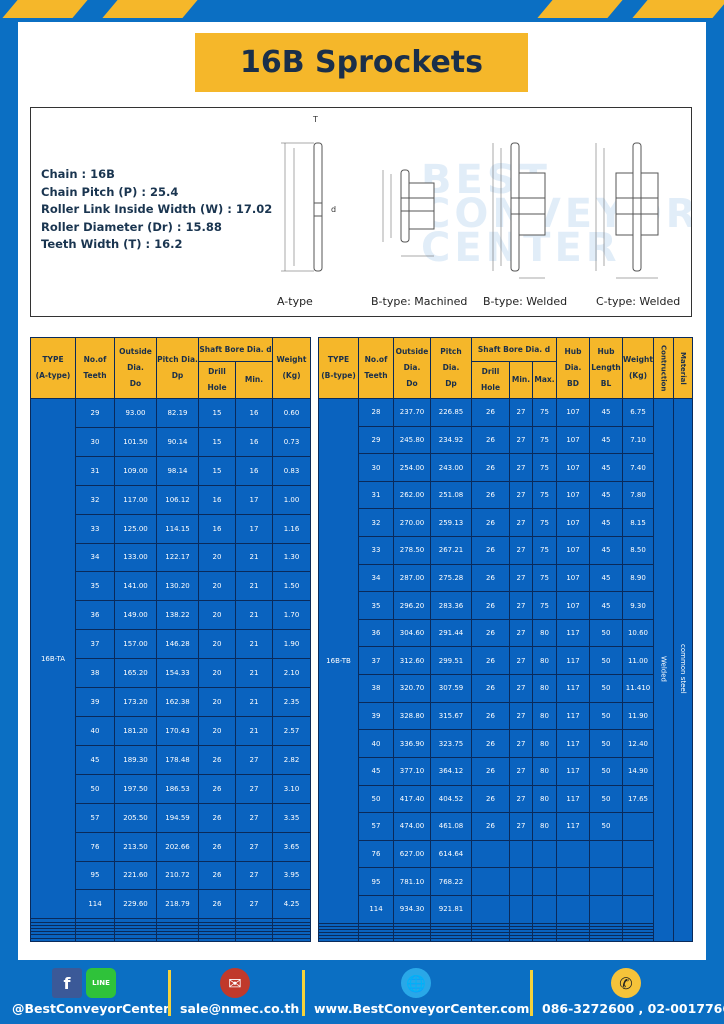 Image resolution: width=724 pixels, height=1024 pixels. I want to click on data-cell: 0.83, so click(291, 470).